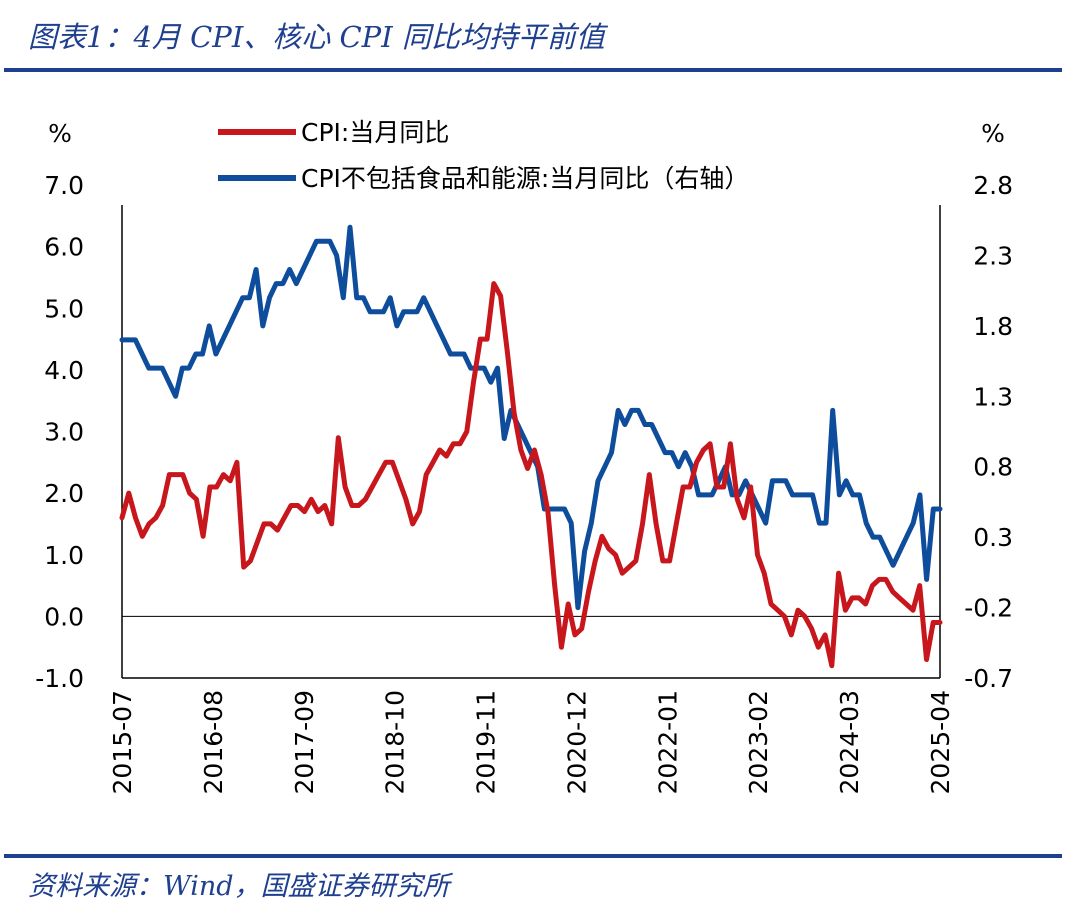  What do you see at coordinates (758, 742) in the screenshot?
I see `x-tick-label: 2023-02` at bounding box center [758, 742].